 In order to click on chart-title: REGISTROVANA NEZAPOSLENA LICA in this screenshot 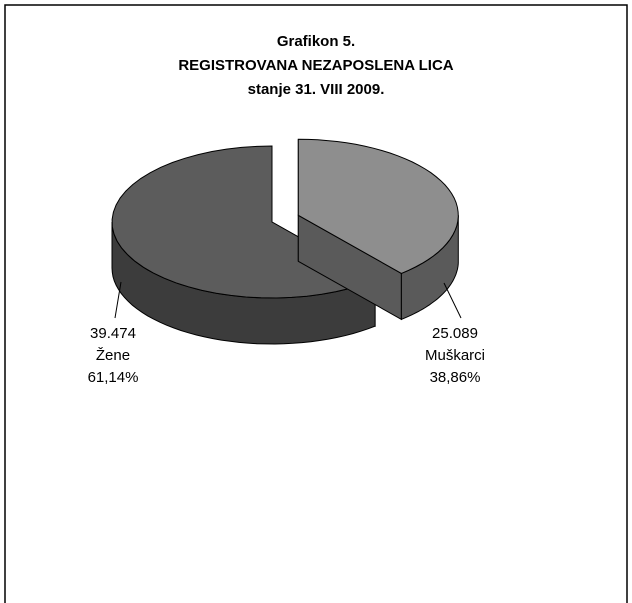, I will do `click(315, 65)`.